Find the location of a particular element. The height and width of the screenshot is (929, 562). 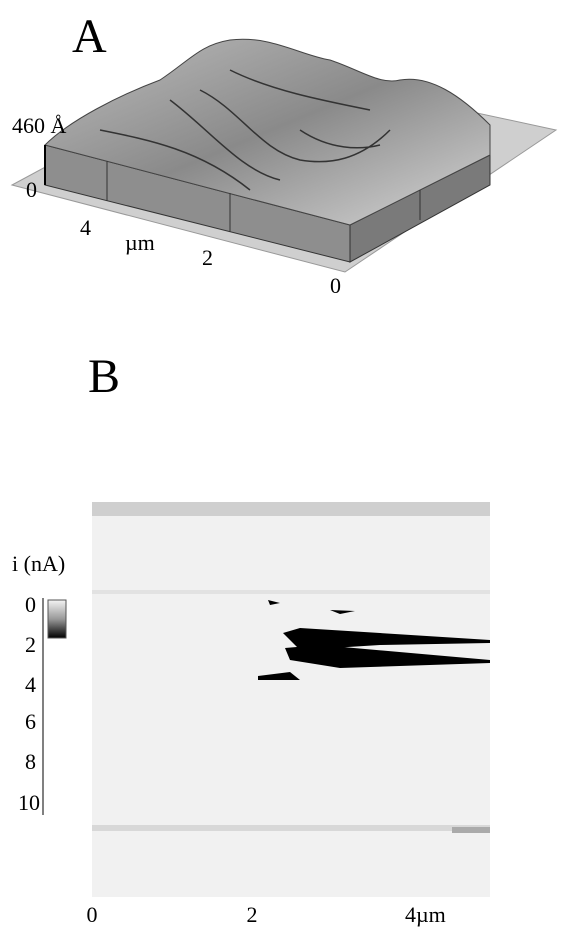

panel-label: B is located at coordinates (104, 376).